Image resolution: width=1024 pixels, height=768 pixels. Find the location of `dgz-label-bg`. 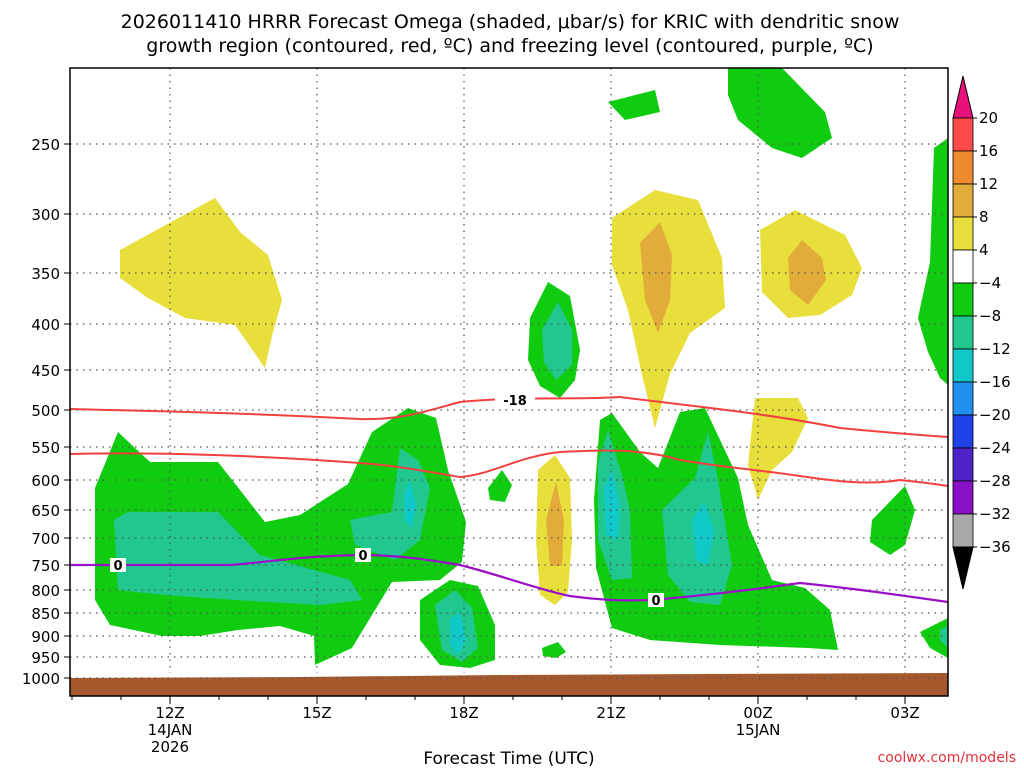

dgz-label-bg is located at coordinates (515, 400).